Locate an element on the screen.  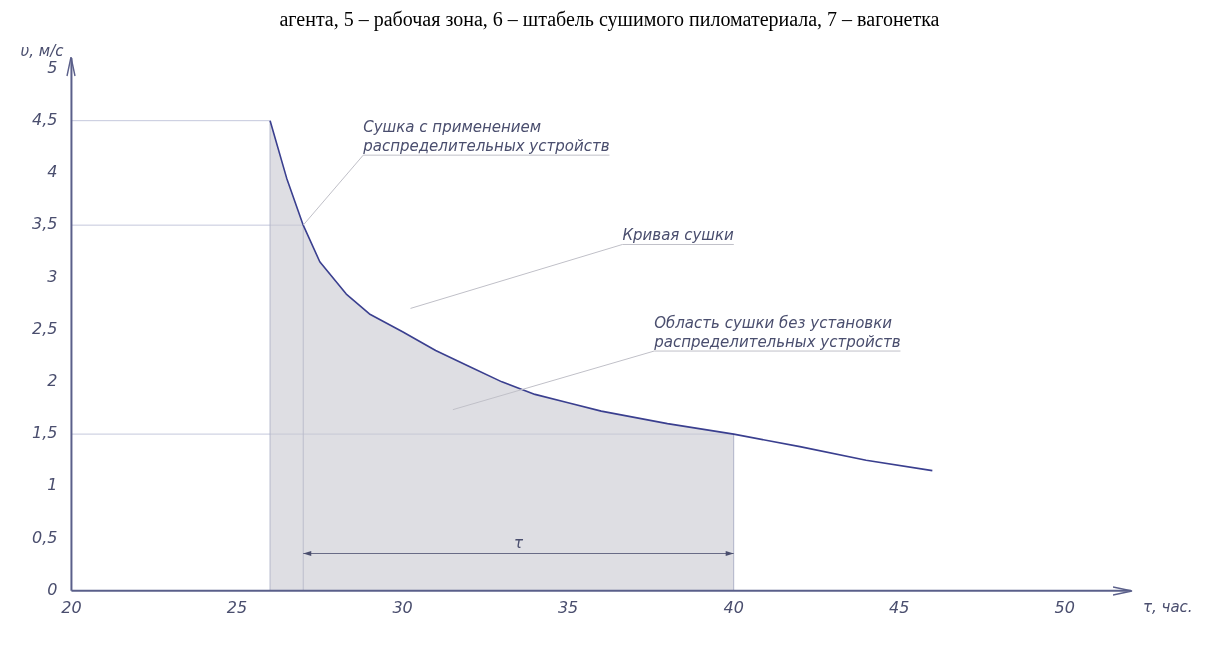
annotation: Кривая сушки is located at coordinates (678, 235).